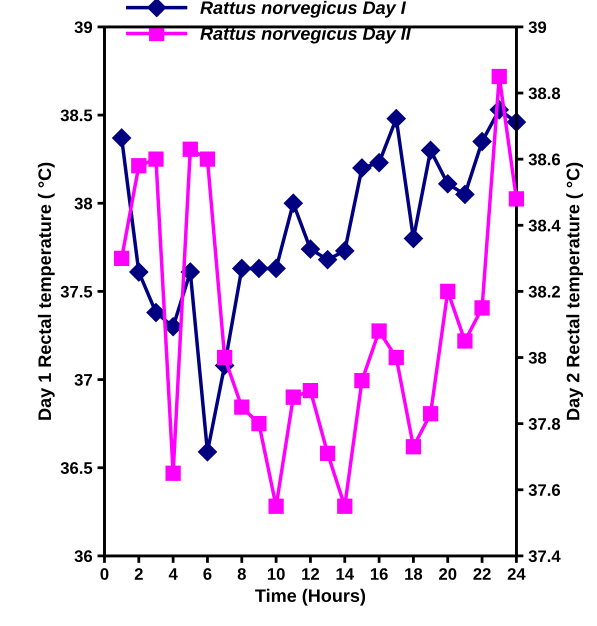 The height and width of the screenshot is (626, 597). Describe the element at coordinates (311, 574) in the screenshot. I see `x-tick-label: 12` at that location.